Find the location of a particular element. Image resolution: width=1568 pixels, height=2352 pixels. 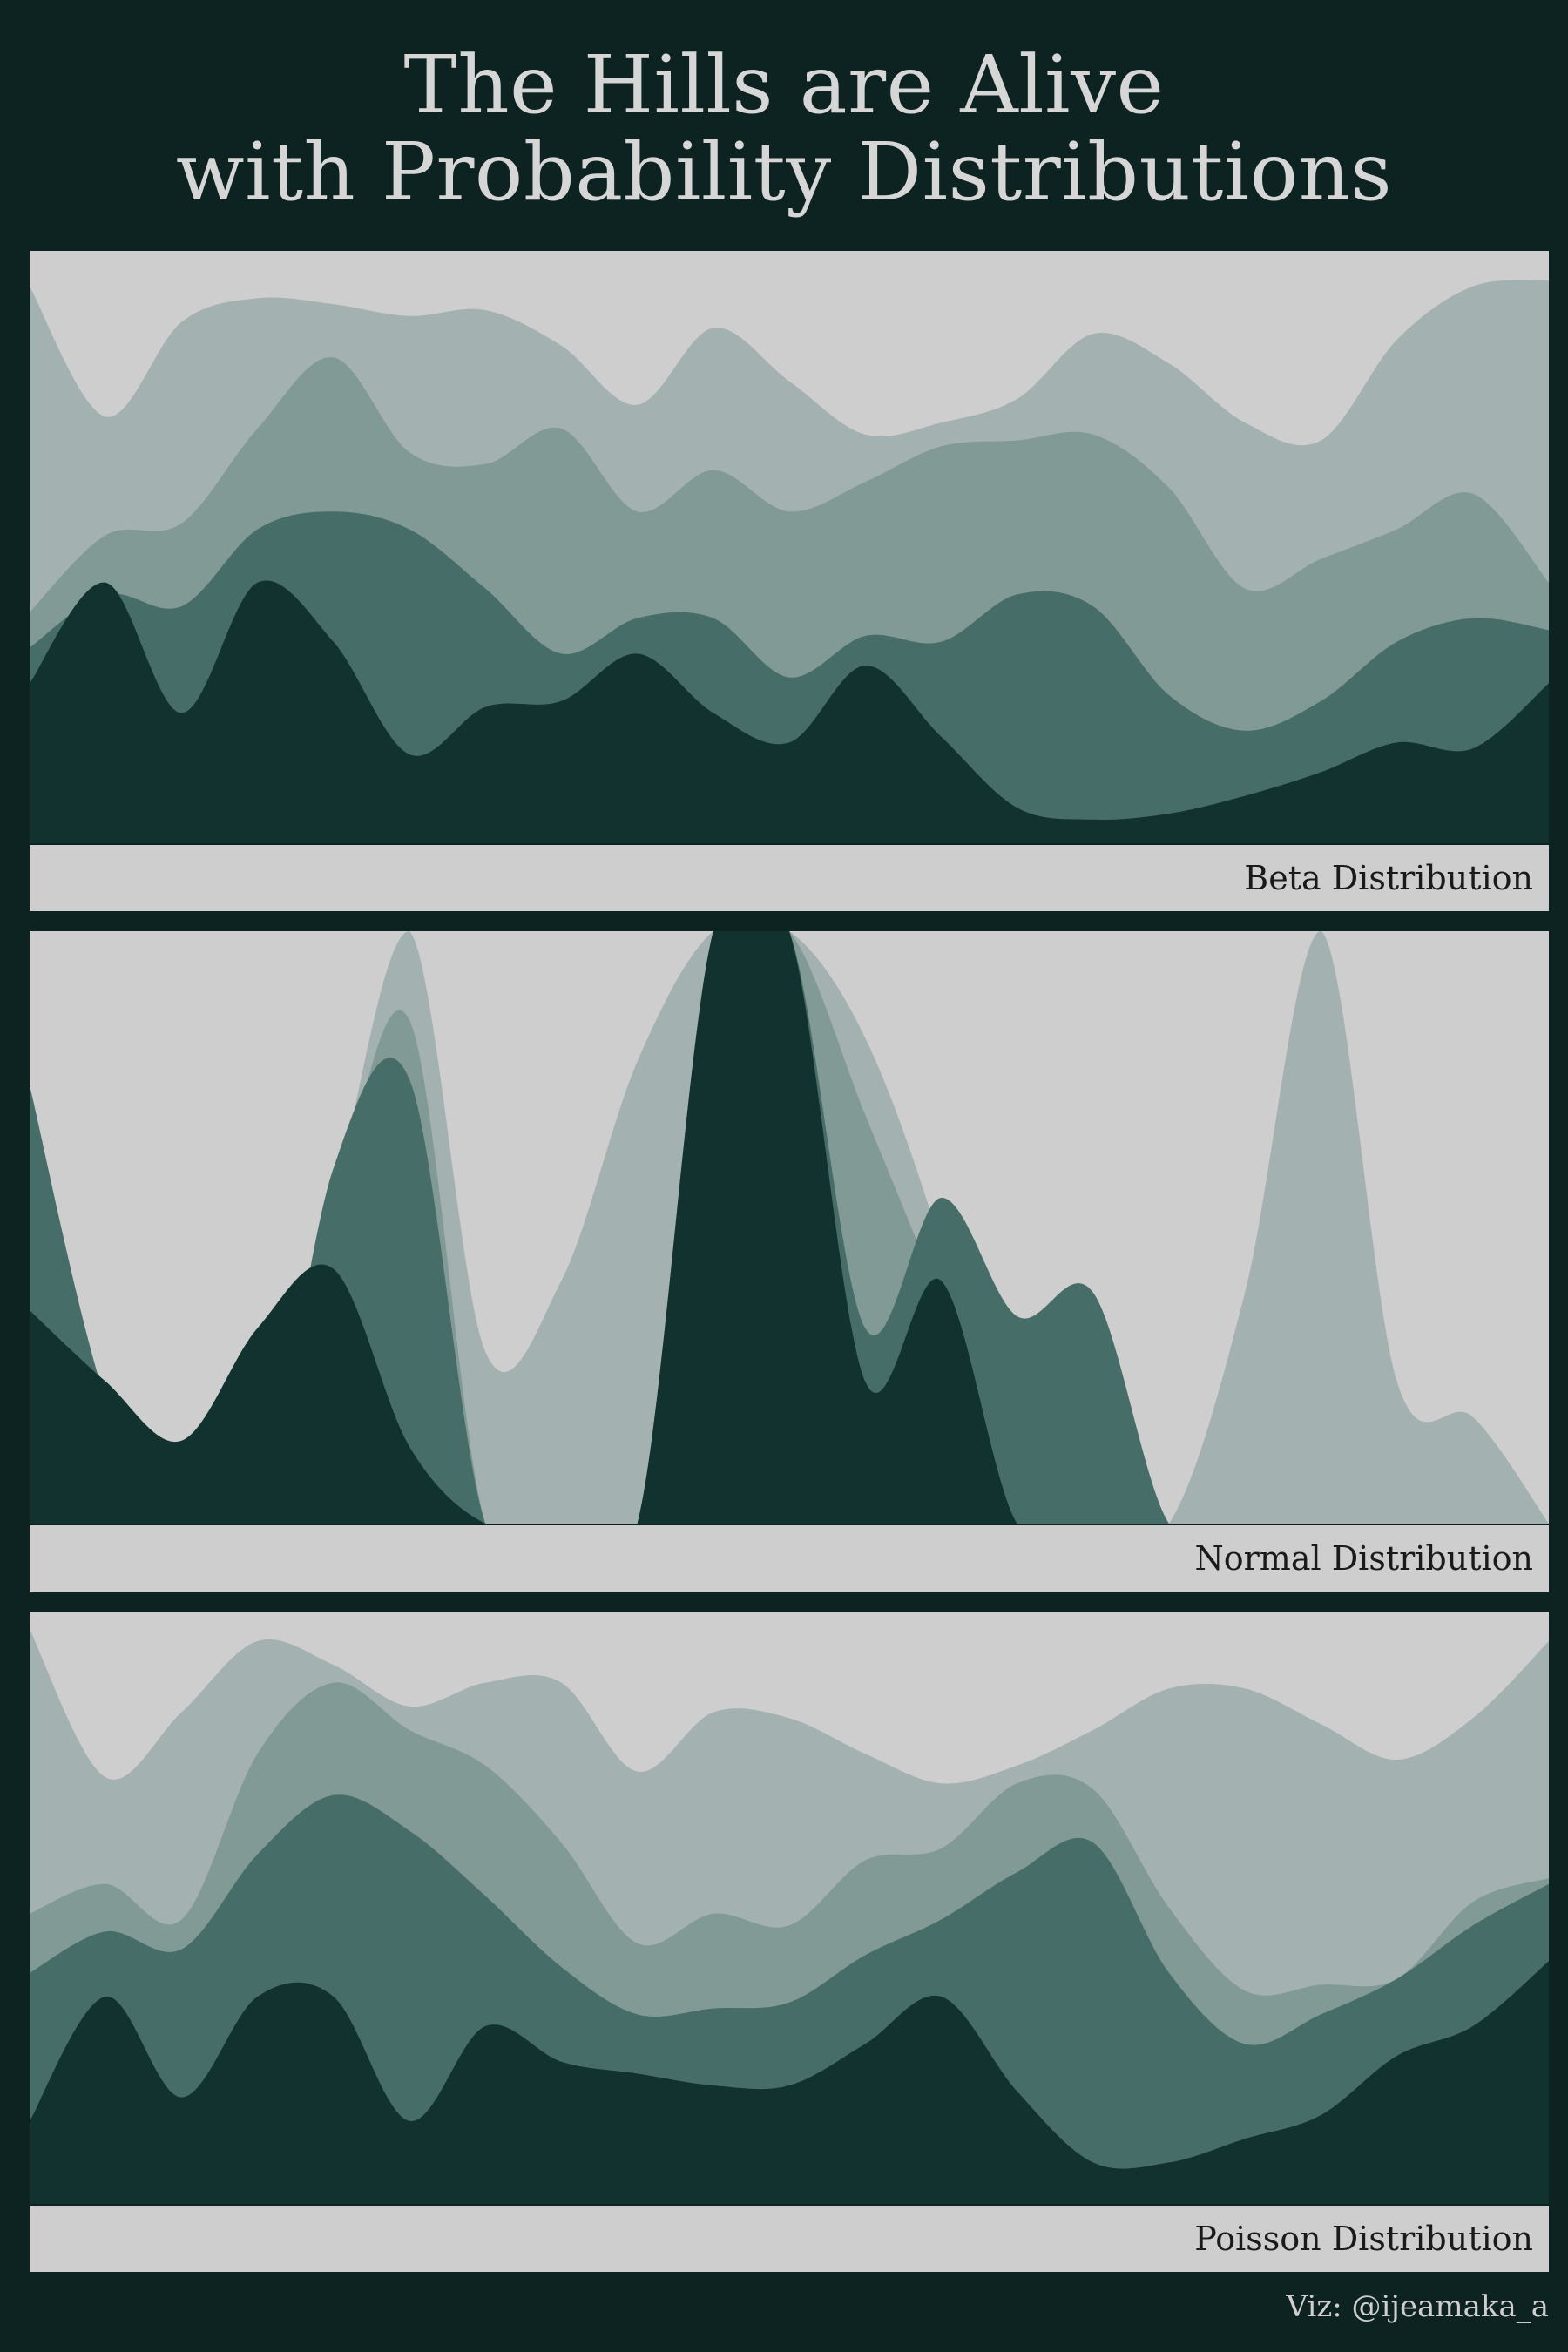

credit: Viz: @ijeamaka_a is located at coordinates (1418, 2306).